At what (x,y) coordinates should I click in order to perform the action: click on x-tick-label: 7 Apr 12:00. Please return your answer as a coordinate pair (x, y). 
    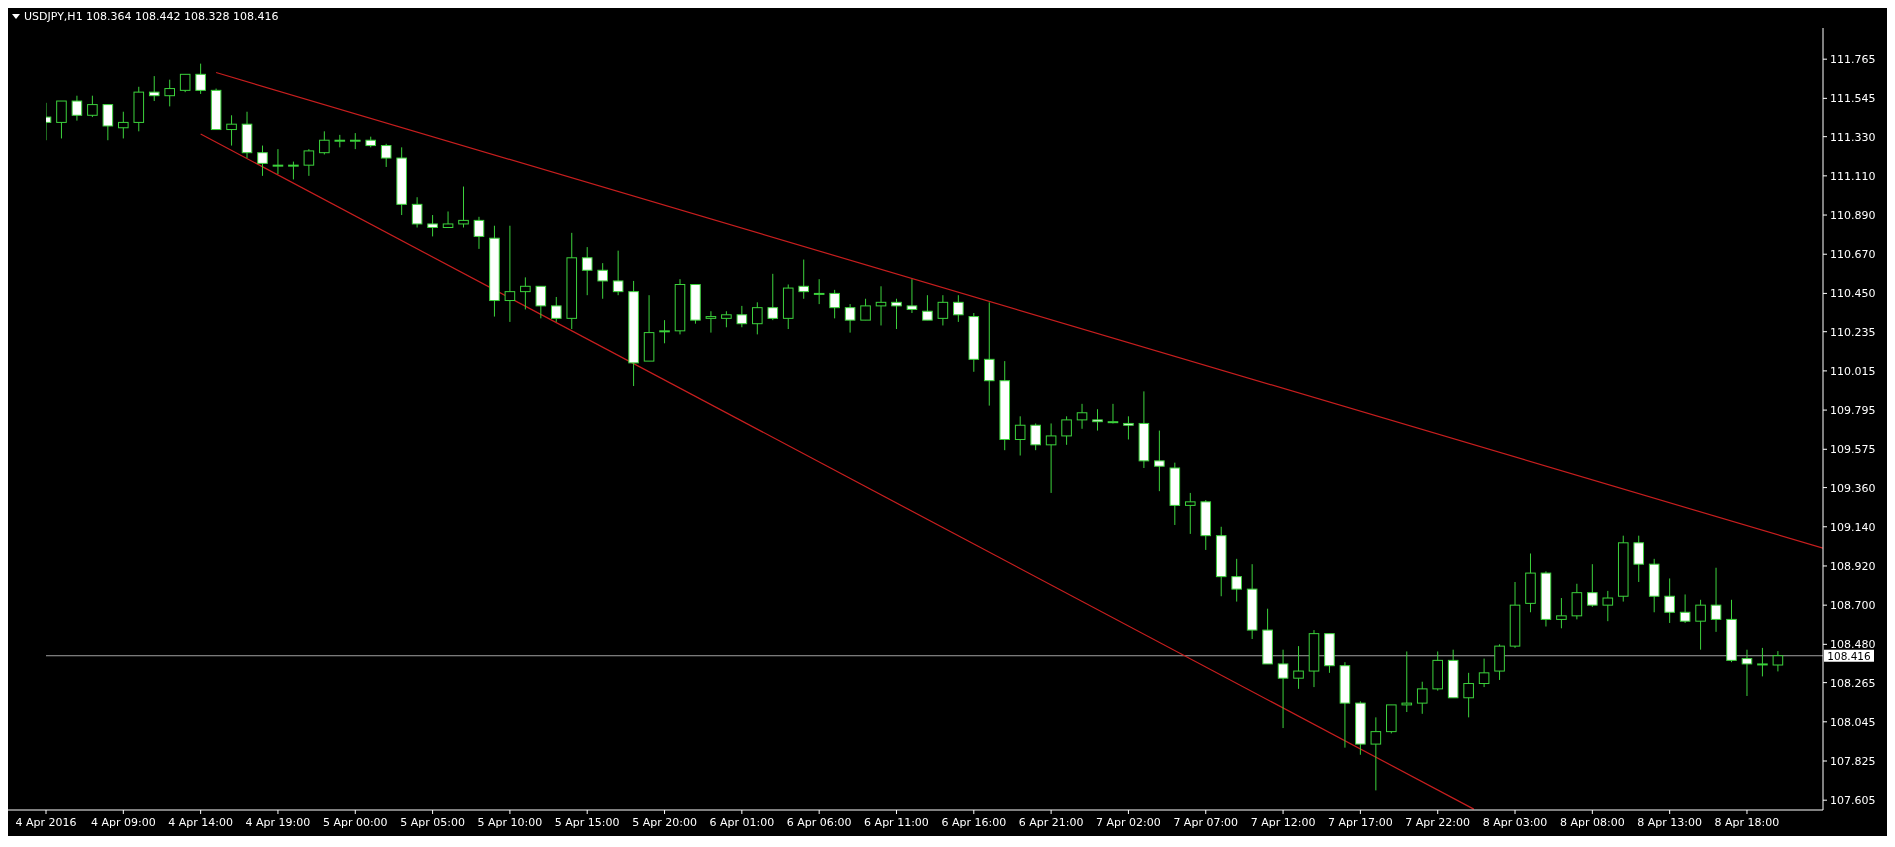
    Looking at the image, I should click on (1283, 822).